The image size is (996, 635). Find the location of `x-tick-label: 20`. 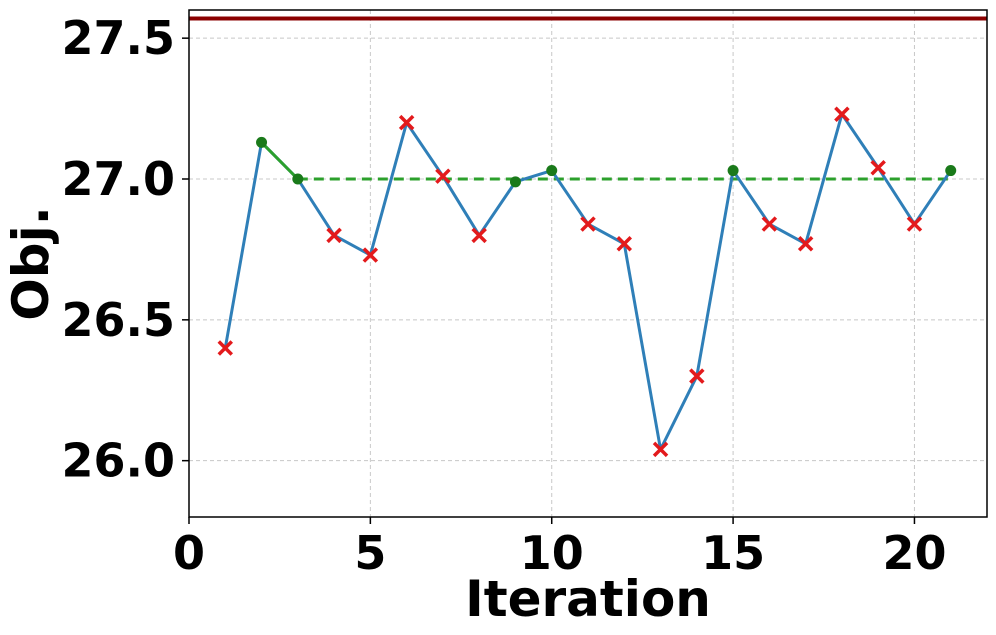

x-tick-label: 20 is located at coordinates (914, 553).